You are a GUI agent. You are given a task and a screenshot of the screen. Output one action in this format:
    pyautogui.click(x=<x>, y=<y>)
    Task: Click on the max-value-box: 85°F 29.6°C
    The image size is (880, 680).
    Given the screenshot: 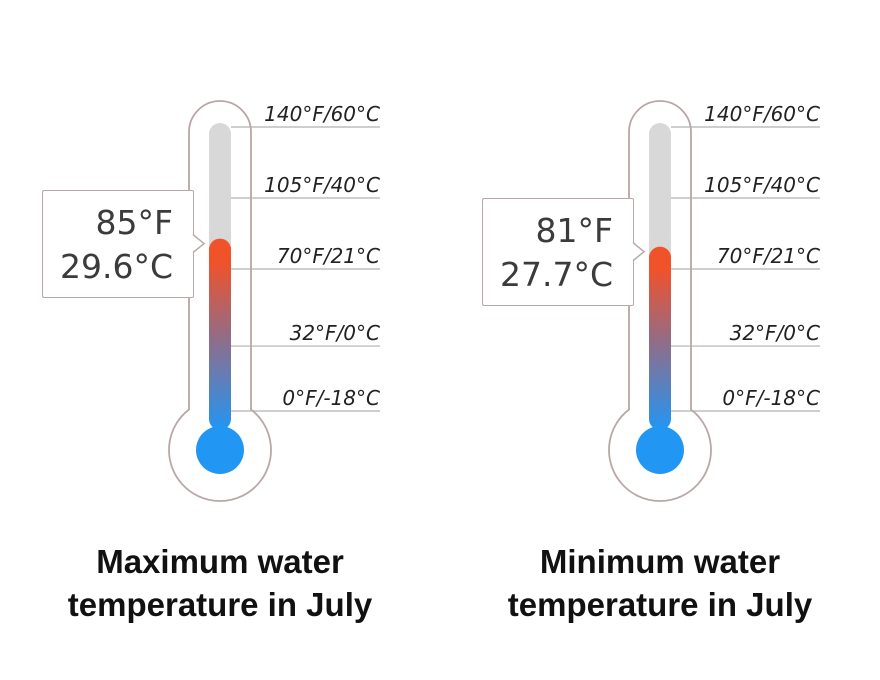 What is the action you would take?
    pyautogui.click(x=118, y=243)
    